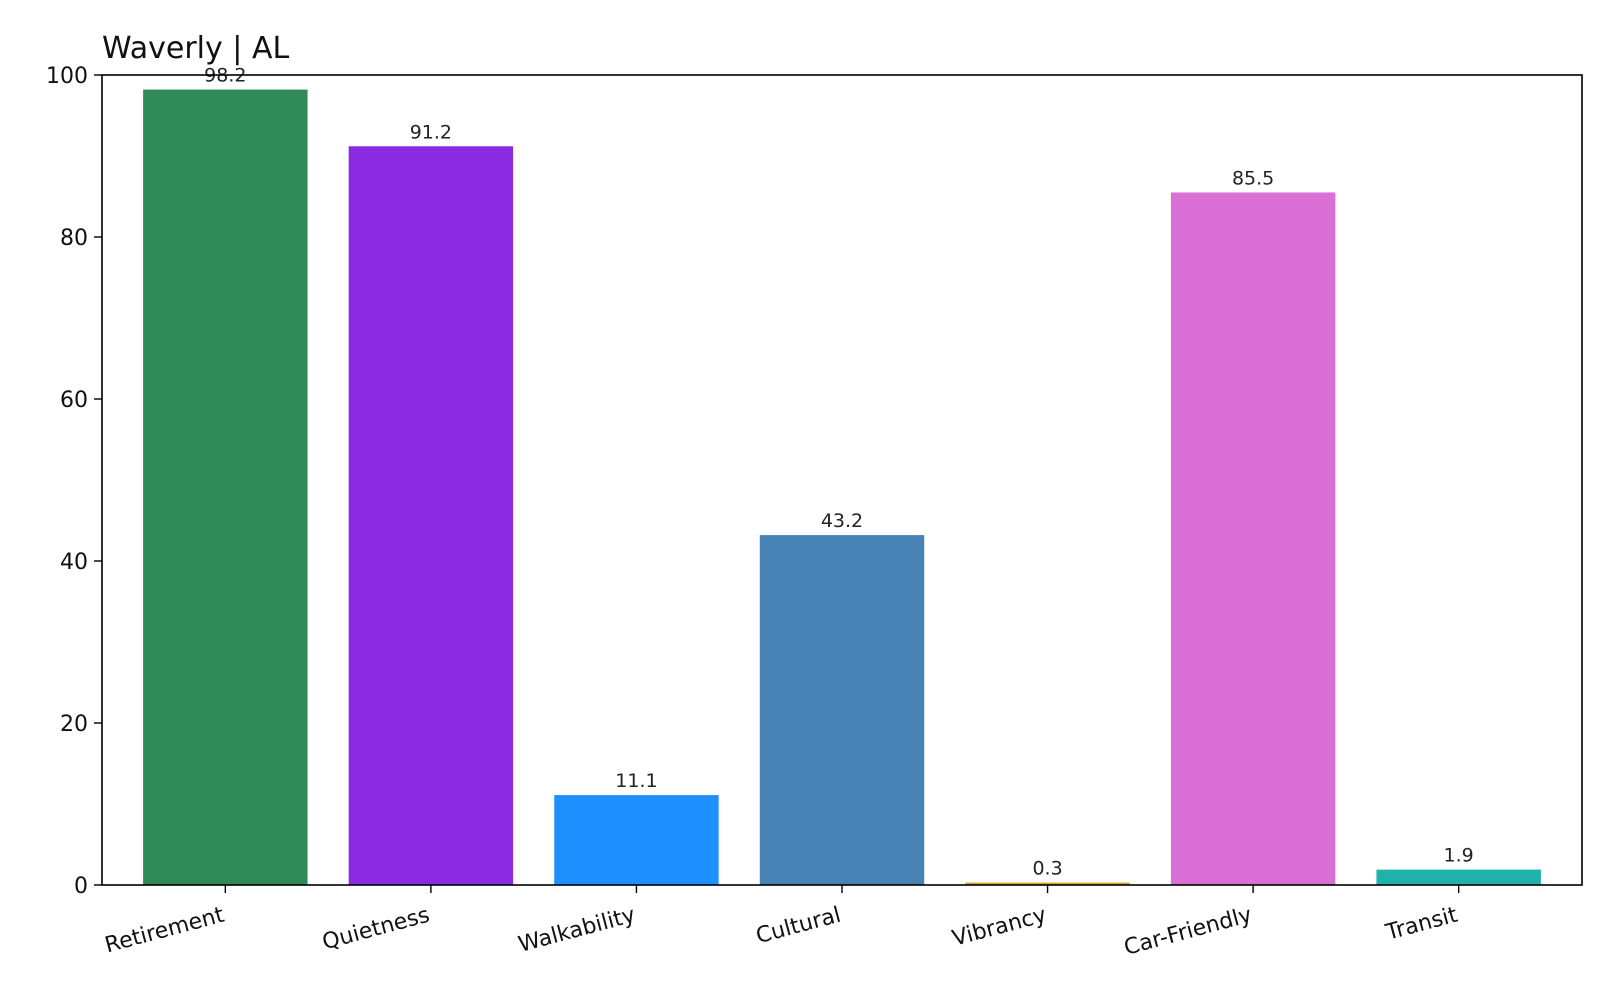 This screenshot has height=1000, width=1600. Describe the element at coordinates (74, 481) in the screenshot. I see `y-axis: 0 20 40 60 80 100` at that location.